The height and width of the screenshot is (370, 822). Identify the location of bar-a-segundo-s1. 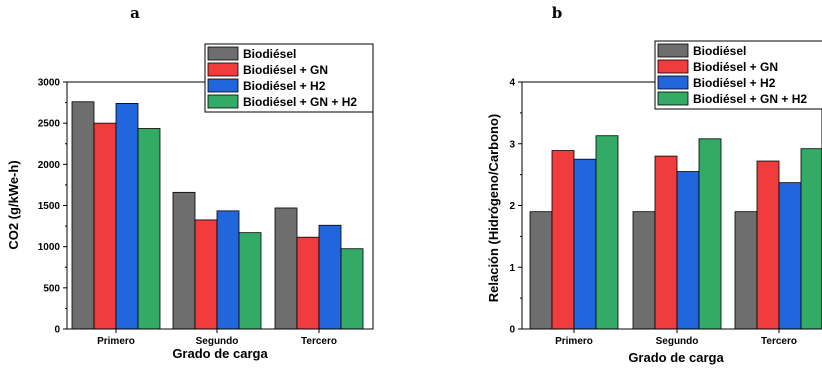
(184, 260).